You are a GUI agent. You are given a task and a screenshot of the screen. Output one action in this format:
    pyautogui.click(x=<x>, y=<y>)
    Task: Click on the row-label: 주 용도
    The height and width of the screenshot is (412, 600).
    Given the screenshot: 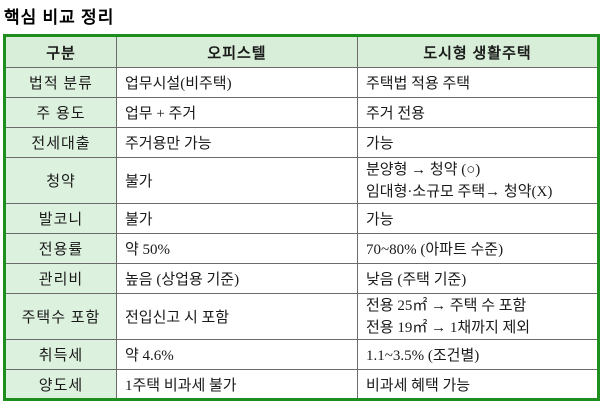 What is the action you would take?
    pyautogui.click(x=60, y=112)
    